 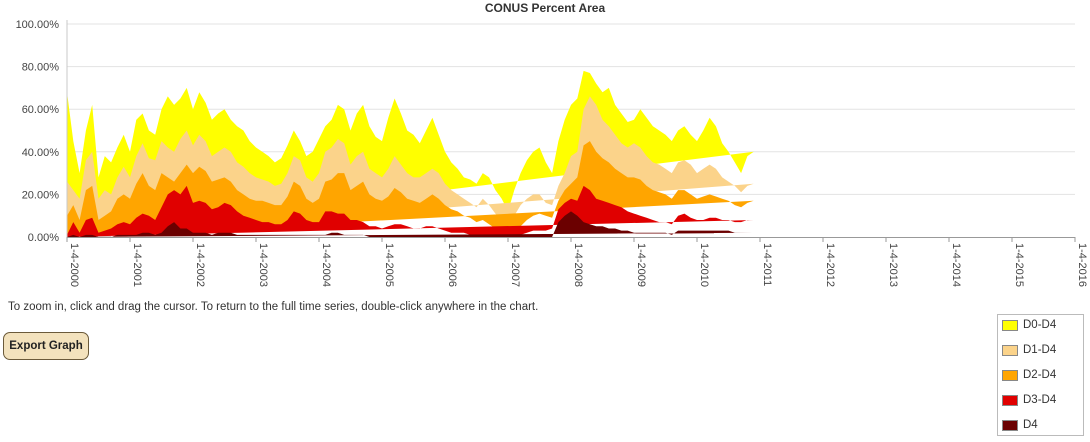 I want to click on x-tick-label: 1-4-2009, so click(x=641, y=265).